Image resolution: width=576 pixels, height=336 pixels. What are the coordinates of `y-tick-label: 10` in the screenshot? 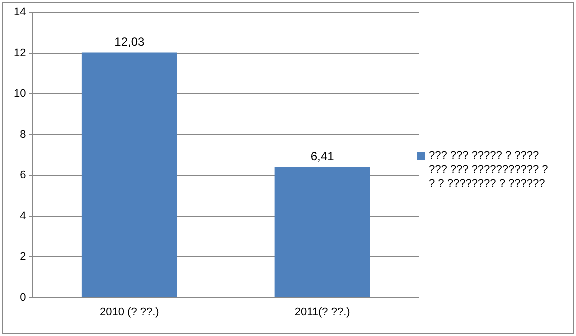 It's located at (20, 94).